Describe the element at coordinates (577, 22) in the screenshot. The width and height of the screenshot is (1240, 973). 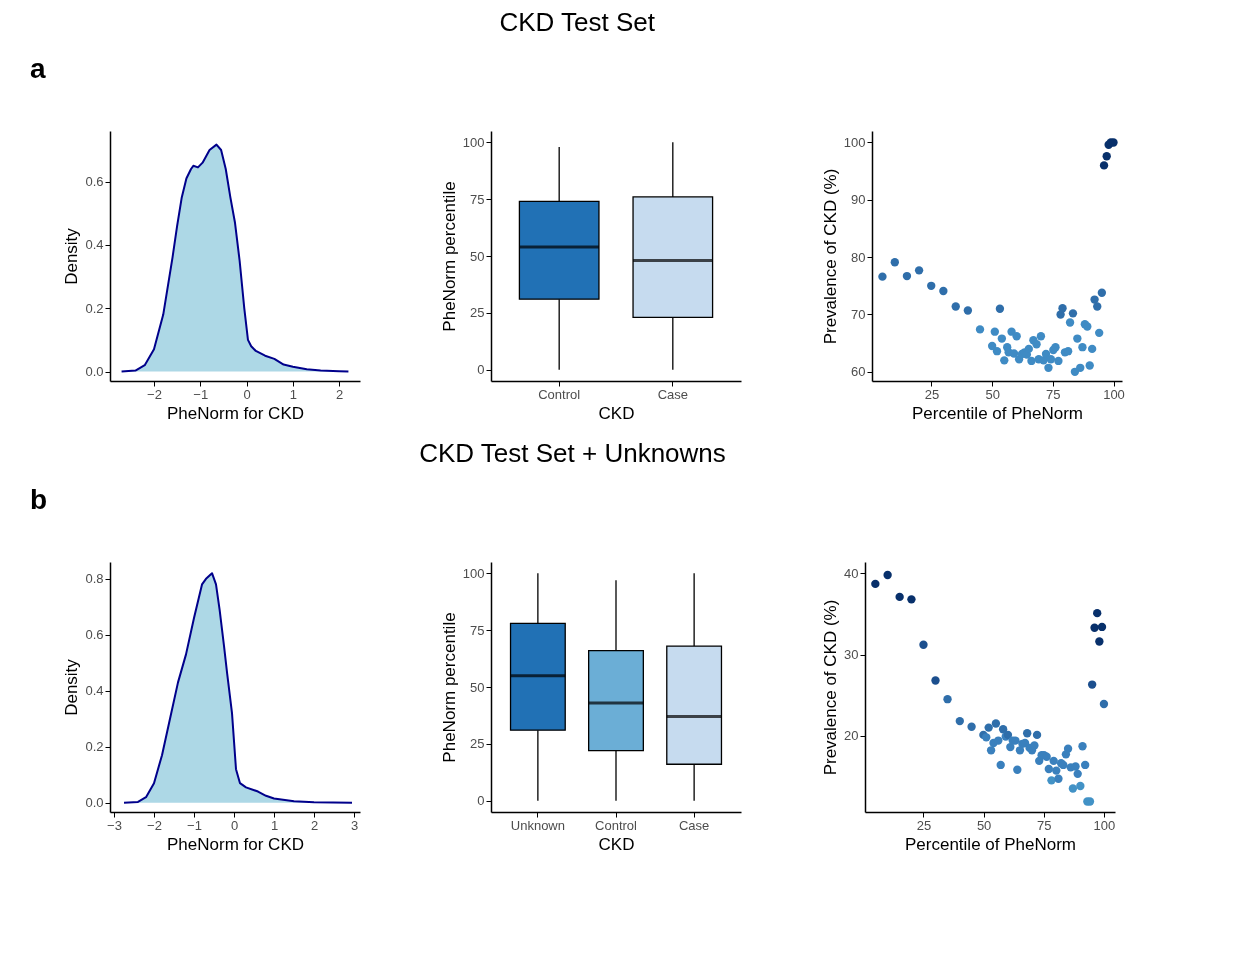
I see `chart-title: CKD Test Set` at that location.